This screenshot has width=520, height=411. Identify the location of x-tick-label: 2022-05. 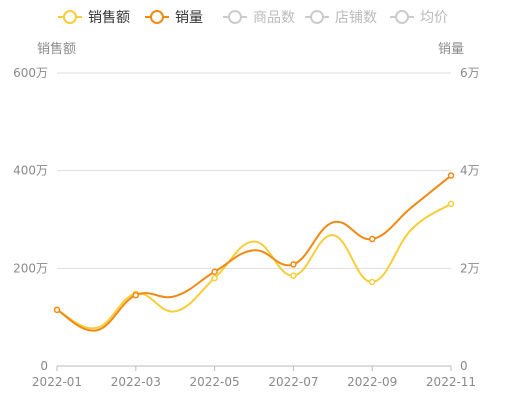
(215, 382).